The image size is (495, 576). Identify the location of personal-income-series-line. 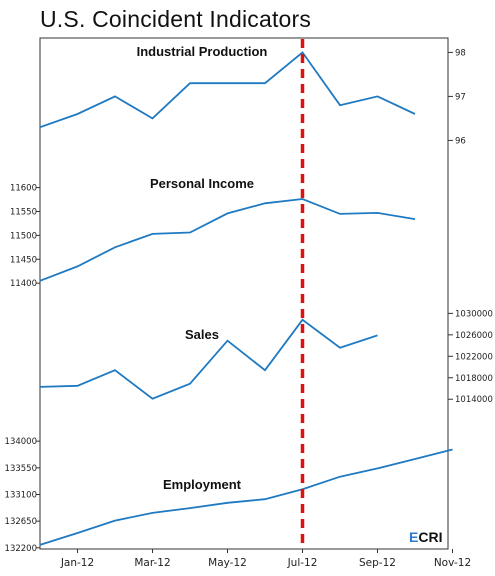
(227, 240).